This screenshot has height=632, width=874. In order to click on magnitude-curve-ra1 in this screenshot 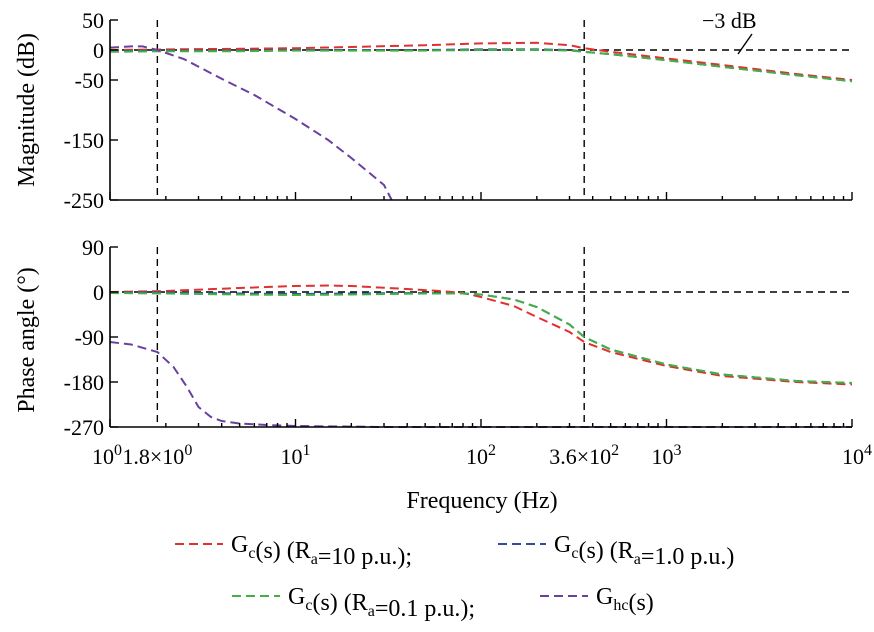, I will do `click(481, 65)`.